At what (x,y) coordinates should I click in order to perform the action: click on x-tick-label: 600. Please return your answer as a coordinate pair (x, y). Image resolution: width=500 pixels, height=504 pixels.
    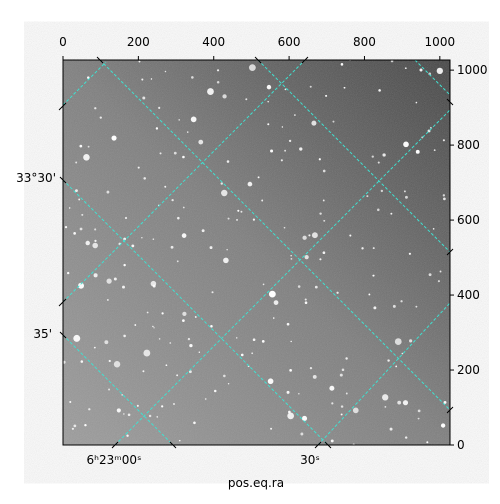
    Looking at the image, I should click on (289, 42).